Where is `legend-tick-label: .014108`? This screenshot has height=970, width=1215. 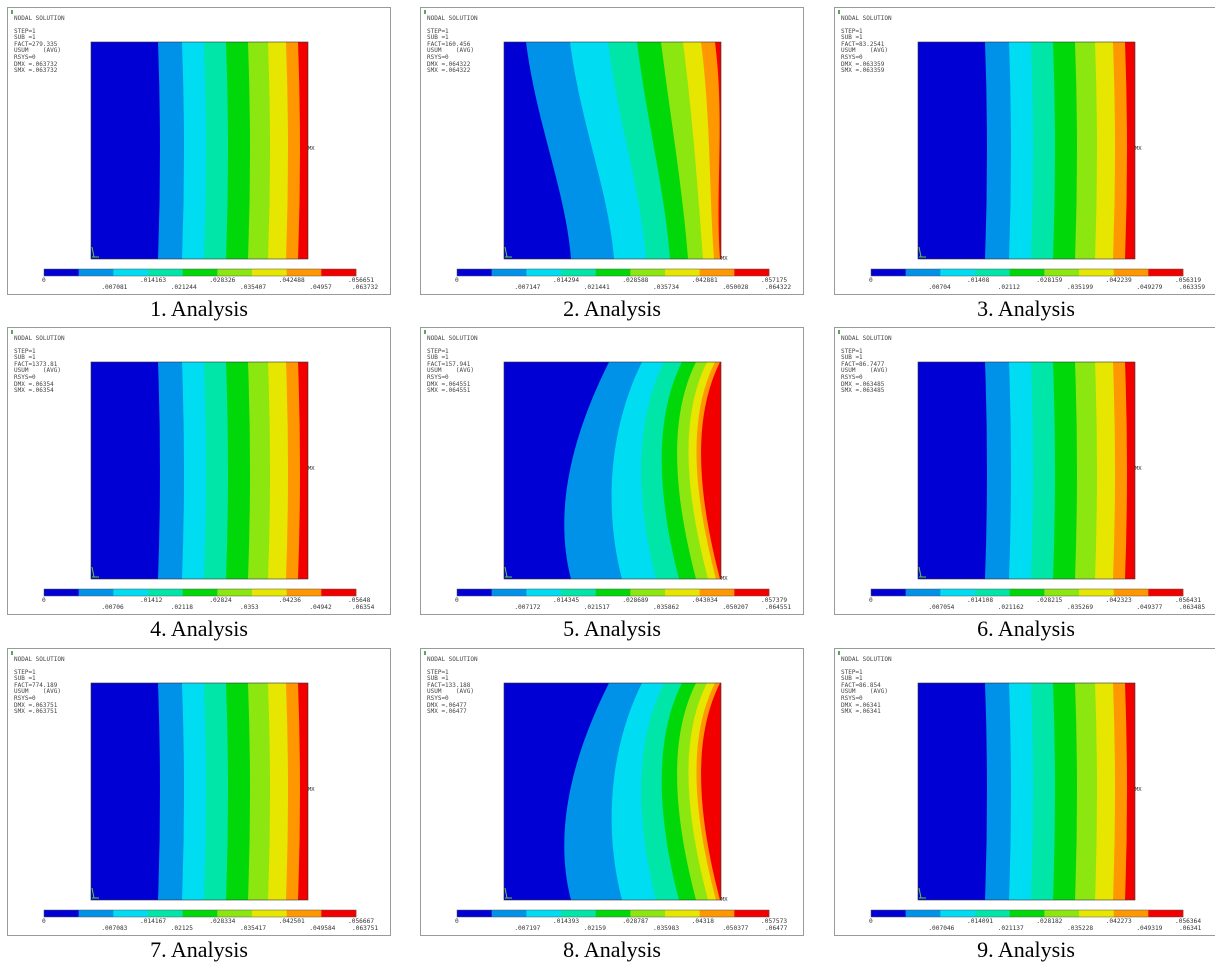
legend-tick-label: .014108 is located at coordinates (980, 600).